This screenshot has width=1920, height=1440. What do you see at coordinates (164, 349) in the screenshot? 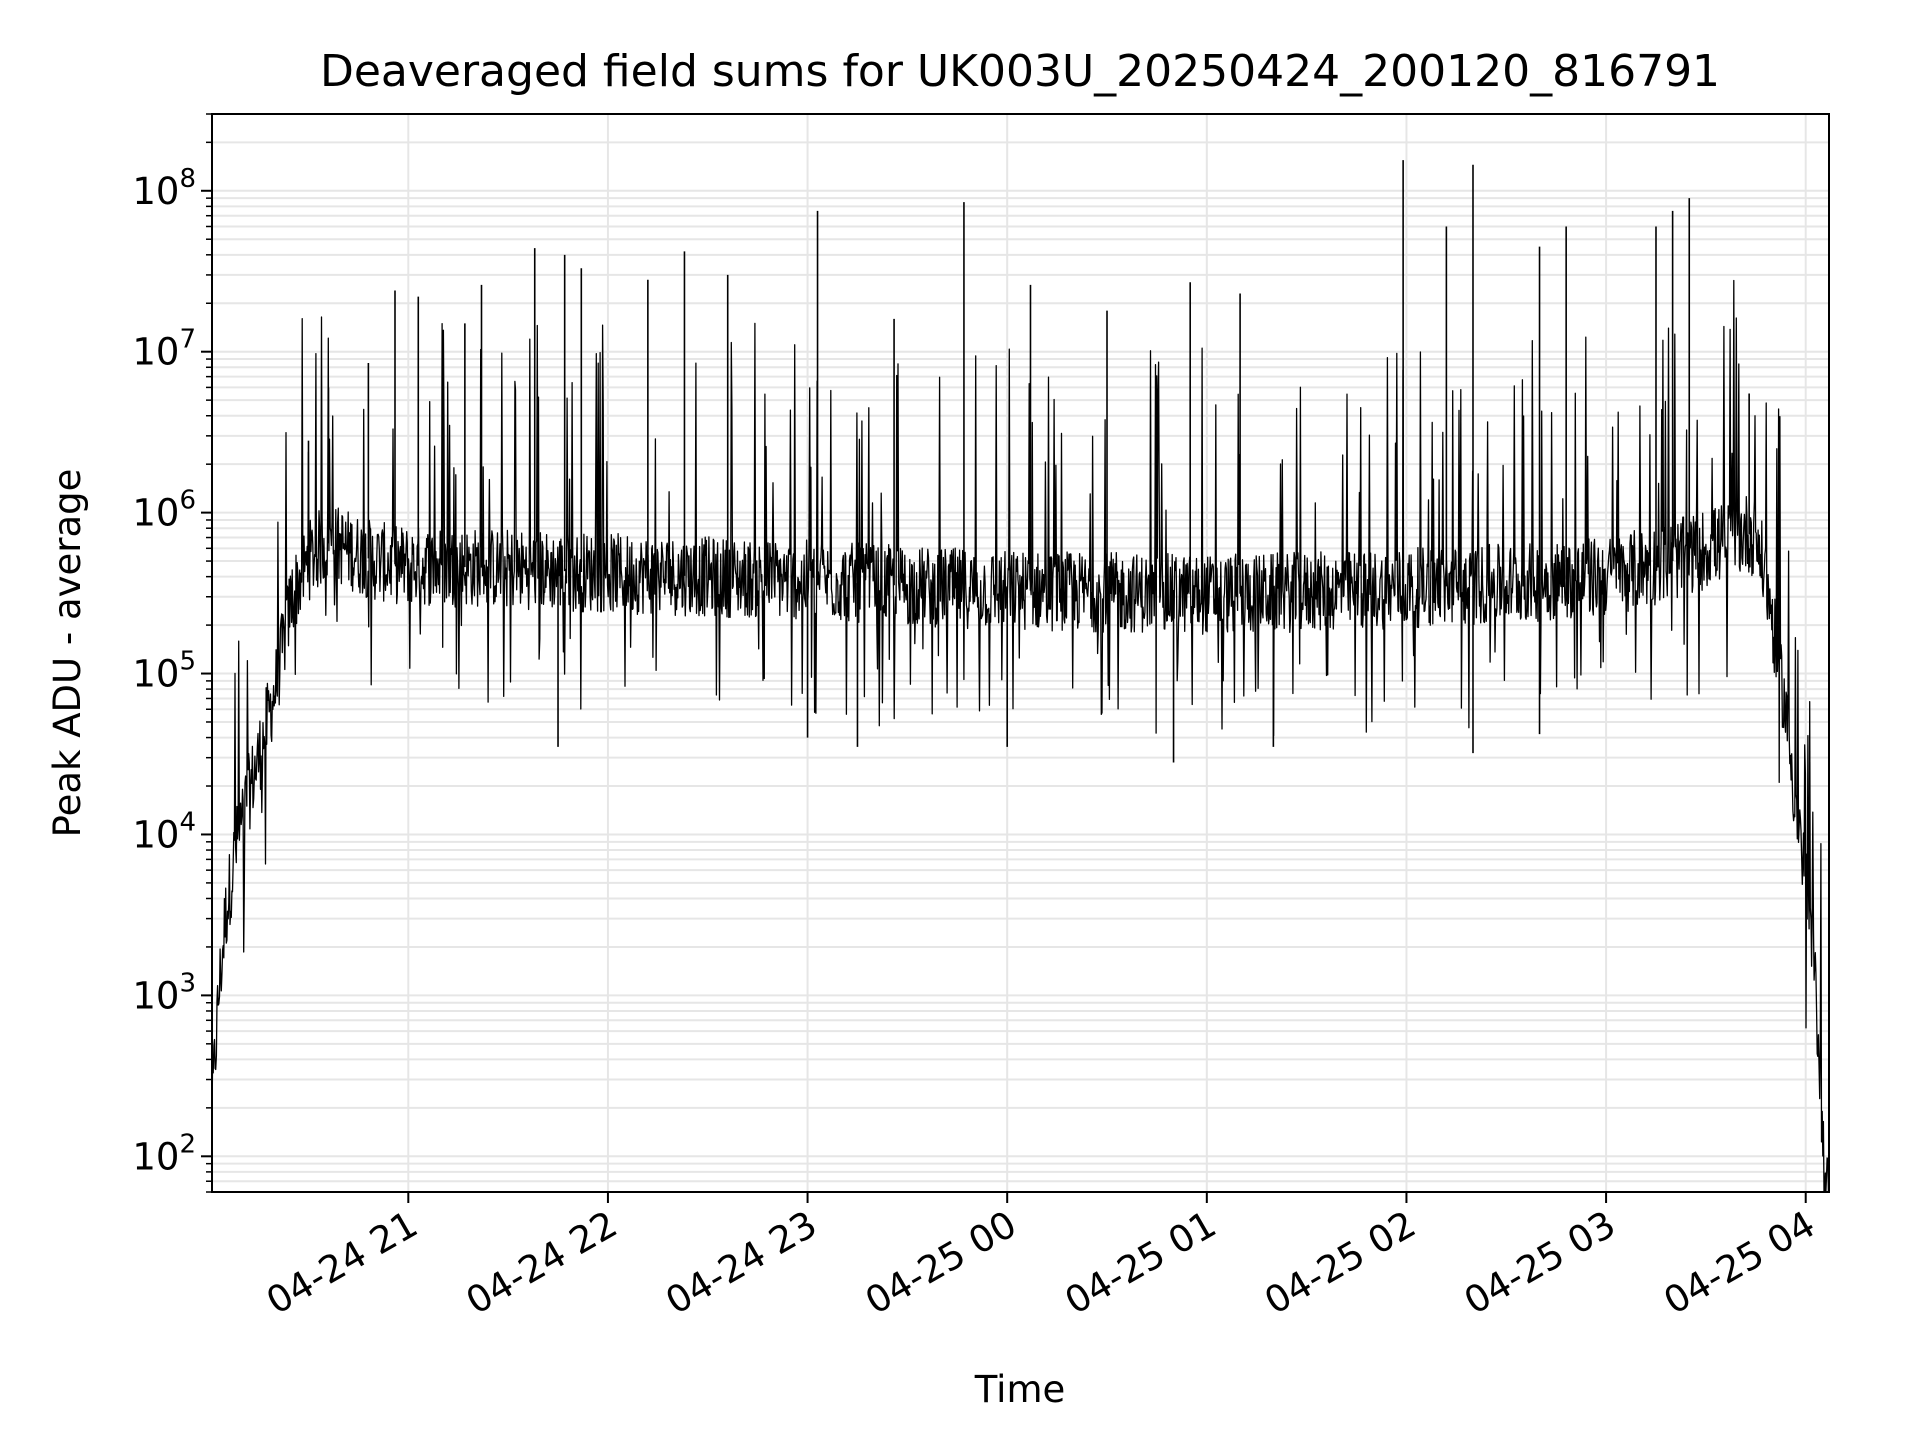
I see `y-tick-label: 10⁷` at bounding box center [164, 349].